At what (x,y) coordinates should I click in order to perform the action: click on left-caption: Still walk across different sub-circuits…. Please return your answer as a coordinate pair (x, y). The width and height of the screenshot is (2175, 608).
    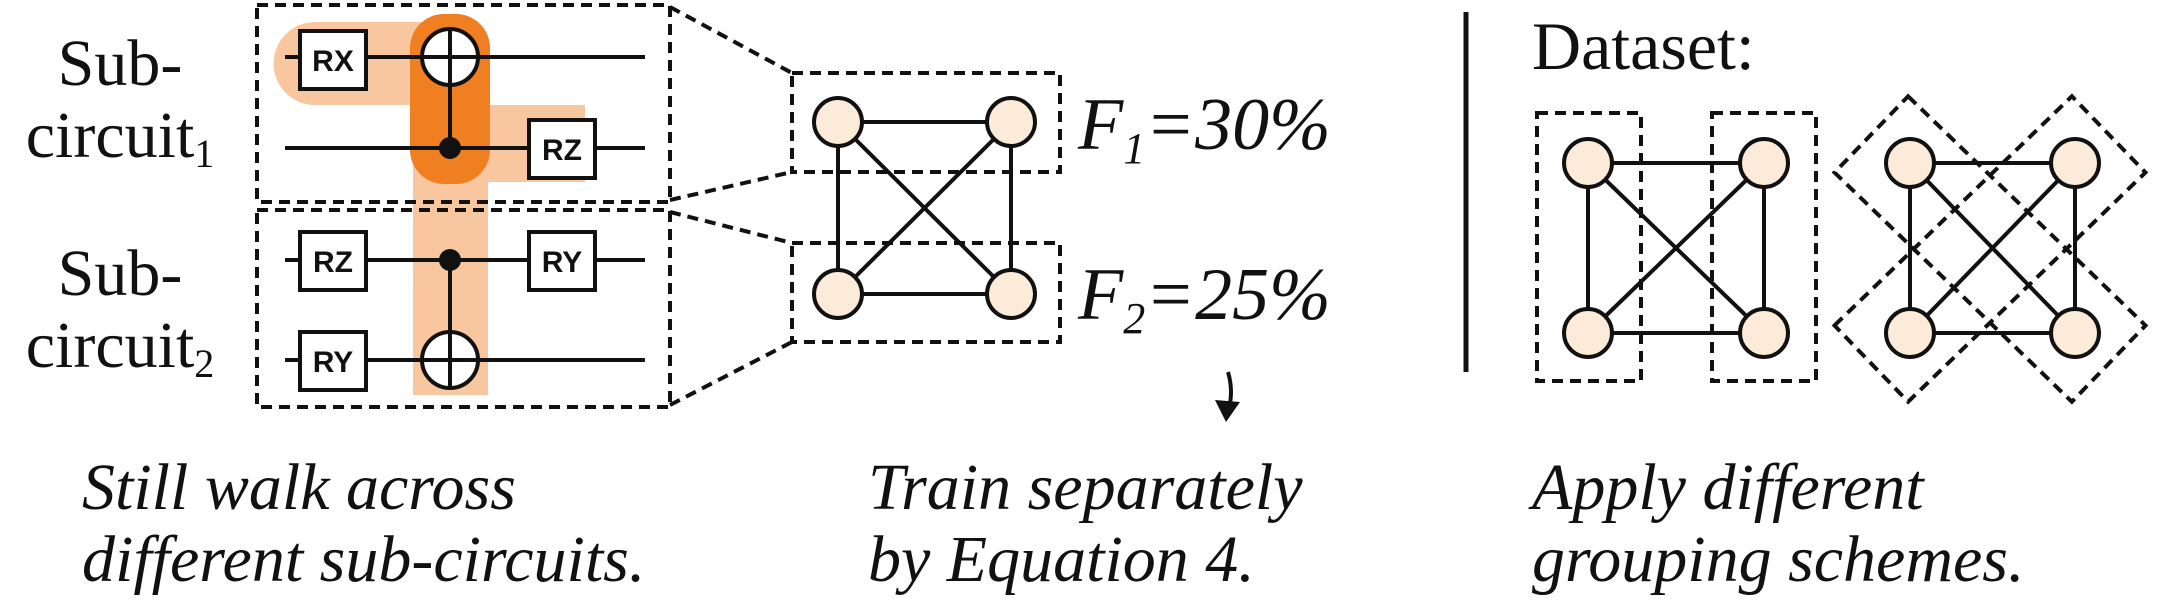
    Looking at the image, I should click on (363, 524).